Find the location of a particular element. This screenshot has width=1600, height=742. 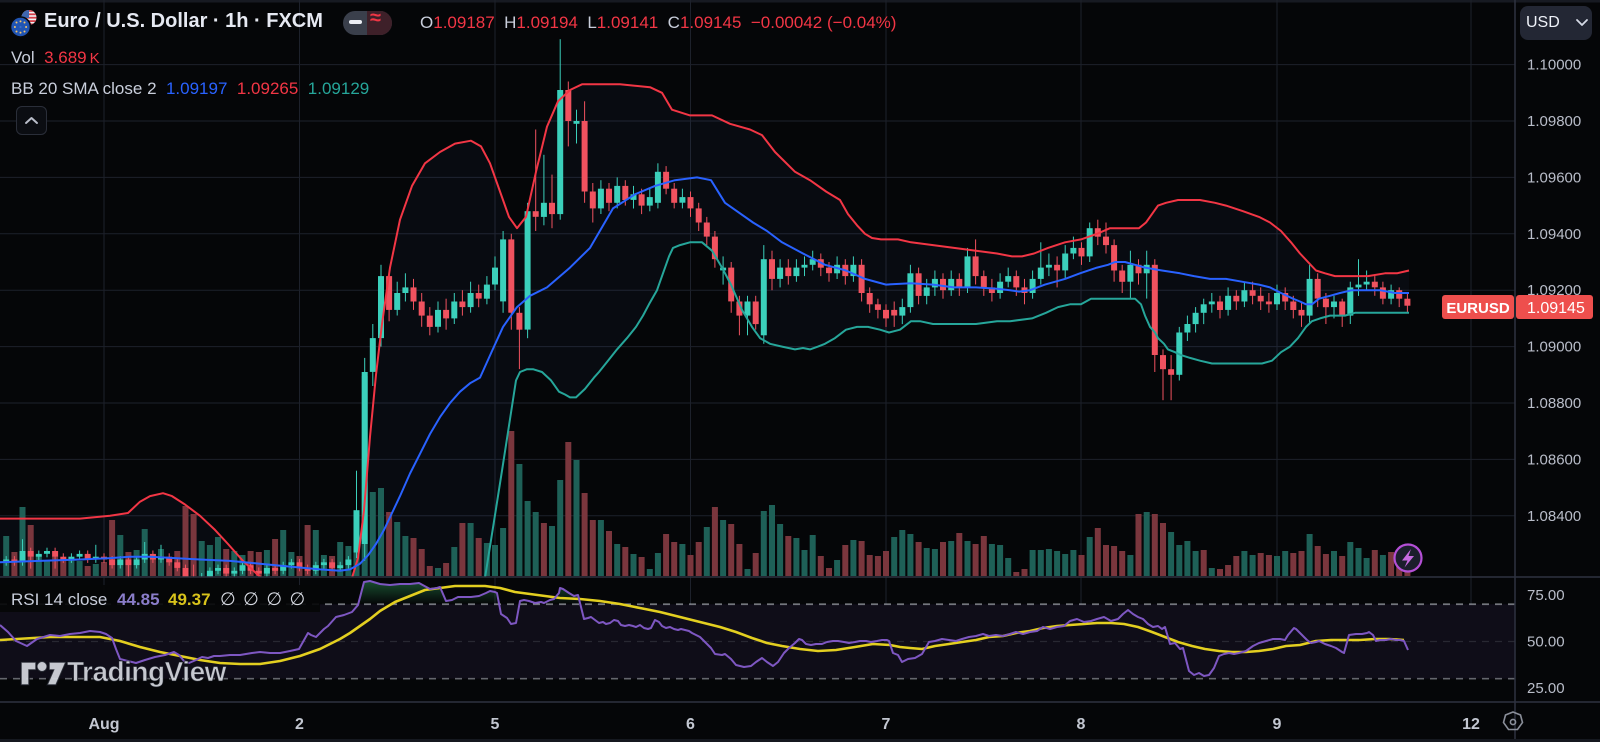

svg-text: 1.08800 is located at coordinates (1554, 403).